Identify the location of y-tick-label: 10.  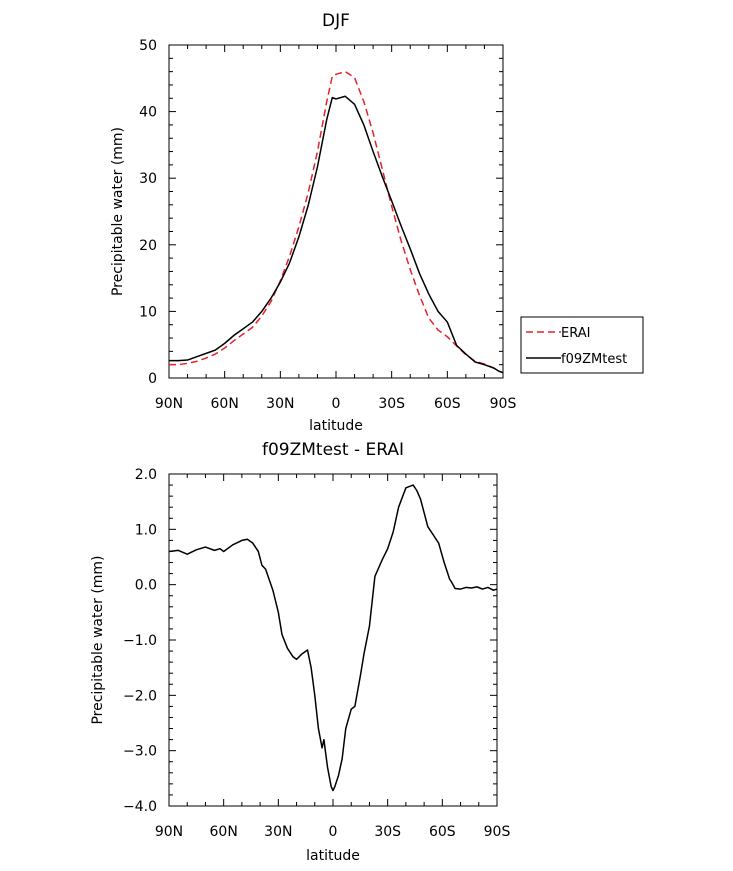
(148, 312).